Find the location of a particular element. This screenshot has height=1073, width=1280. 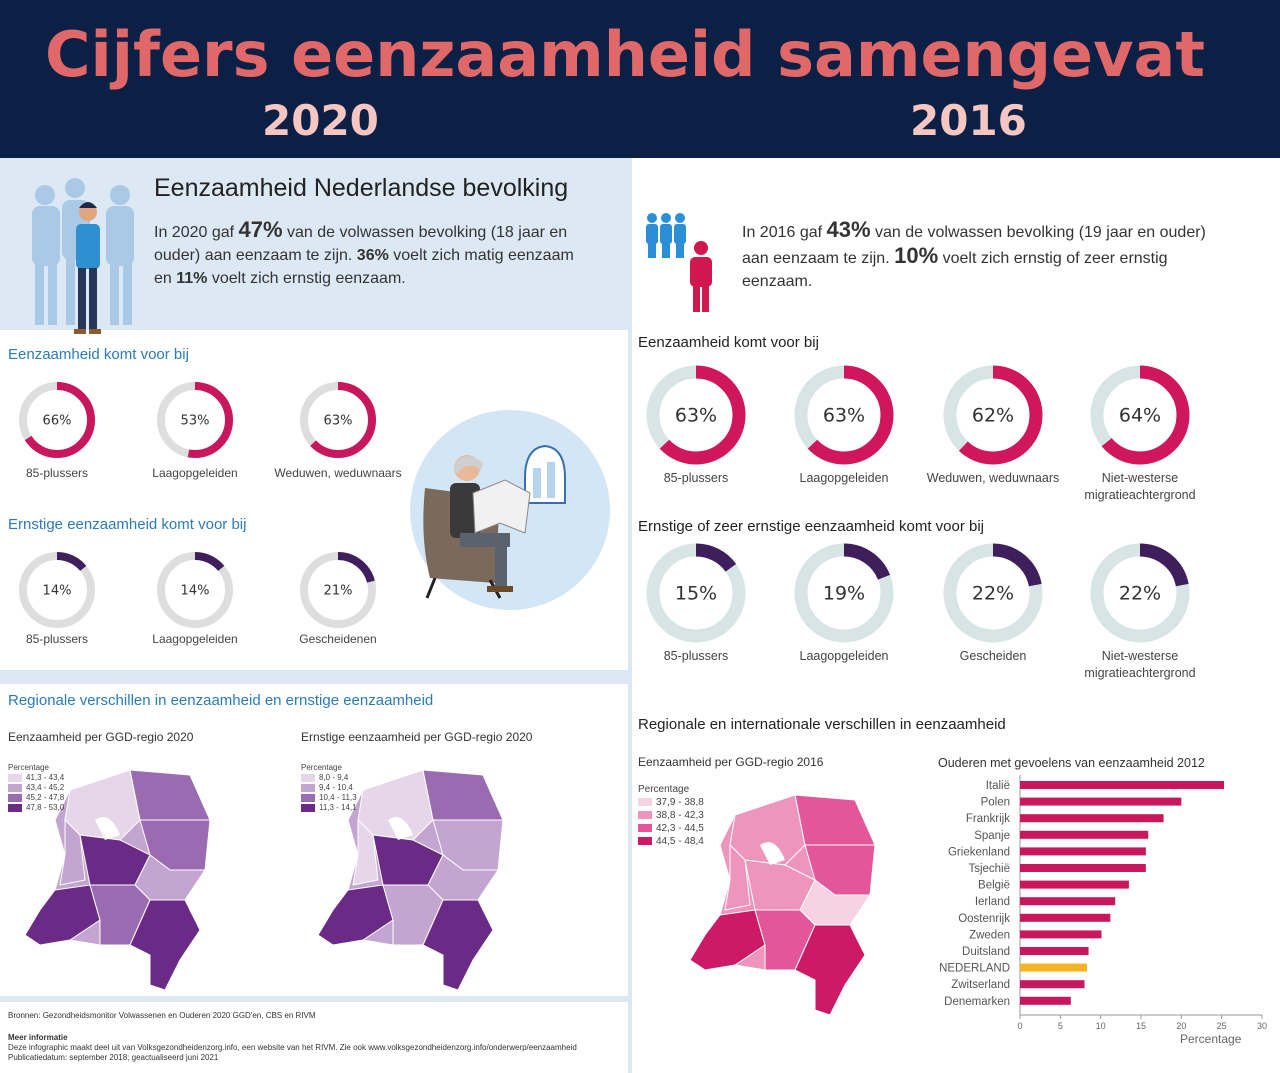

donut-chart: 21% is located at coordinates (338, 590).